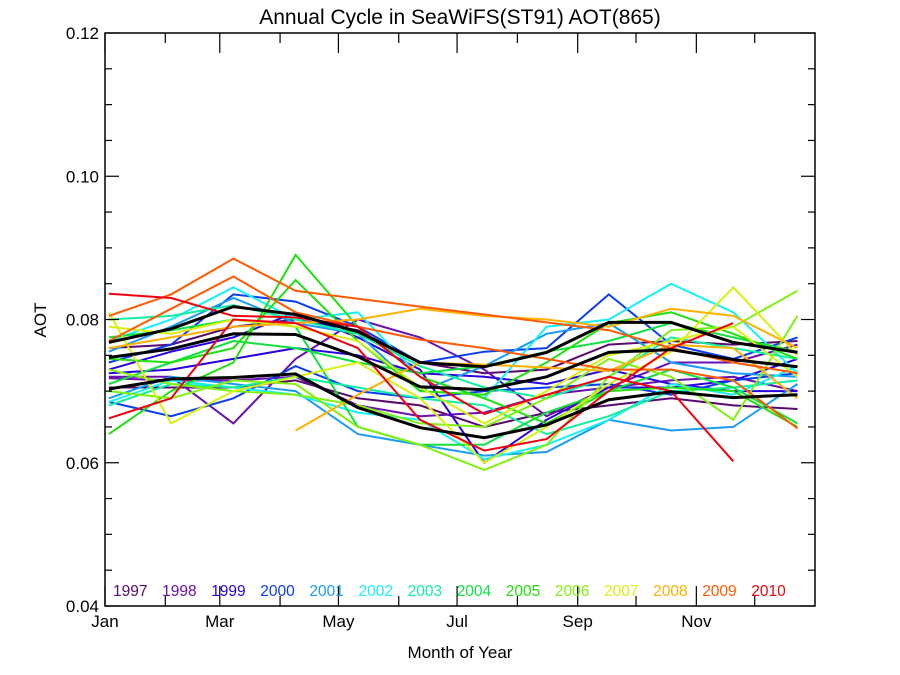 This screenshot has width=900, height=675. Describe the element at coordinates (179, 591) in the screenshot. I see `legend-item-1998: 1998` at that location.